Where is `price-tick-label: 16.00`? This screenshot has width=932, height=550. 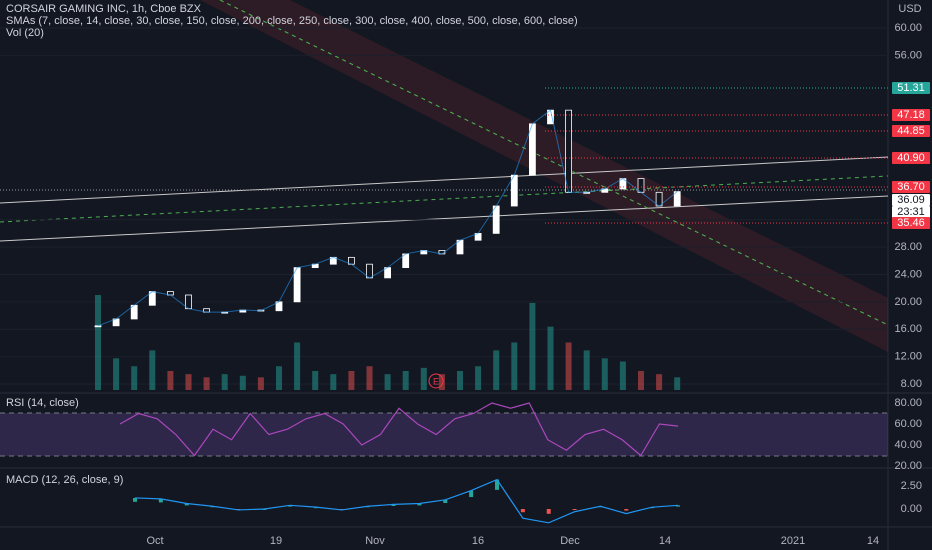
price-tick-label: 16.00 is located at coordinates (908, 329).